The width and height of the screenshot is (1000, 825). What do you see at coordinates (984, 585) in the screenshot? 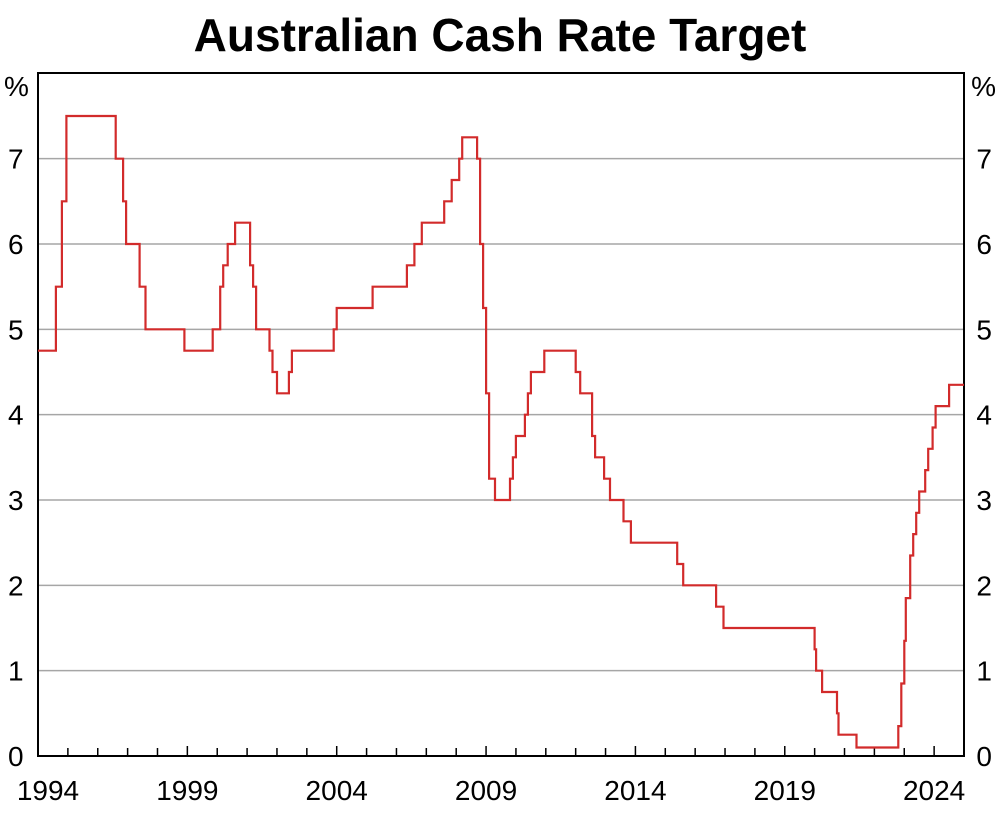
I see `y-tick-label-right: 2` at bounding box center [984, 585].